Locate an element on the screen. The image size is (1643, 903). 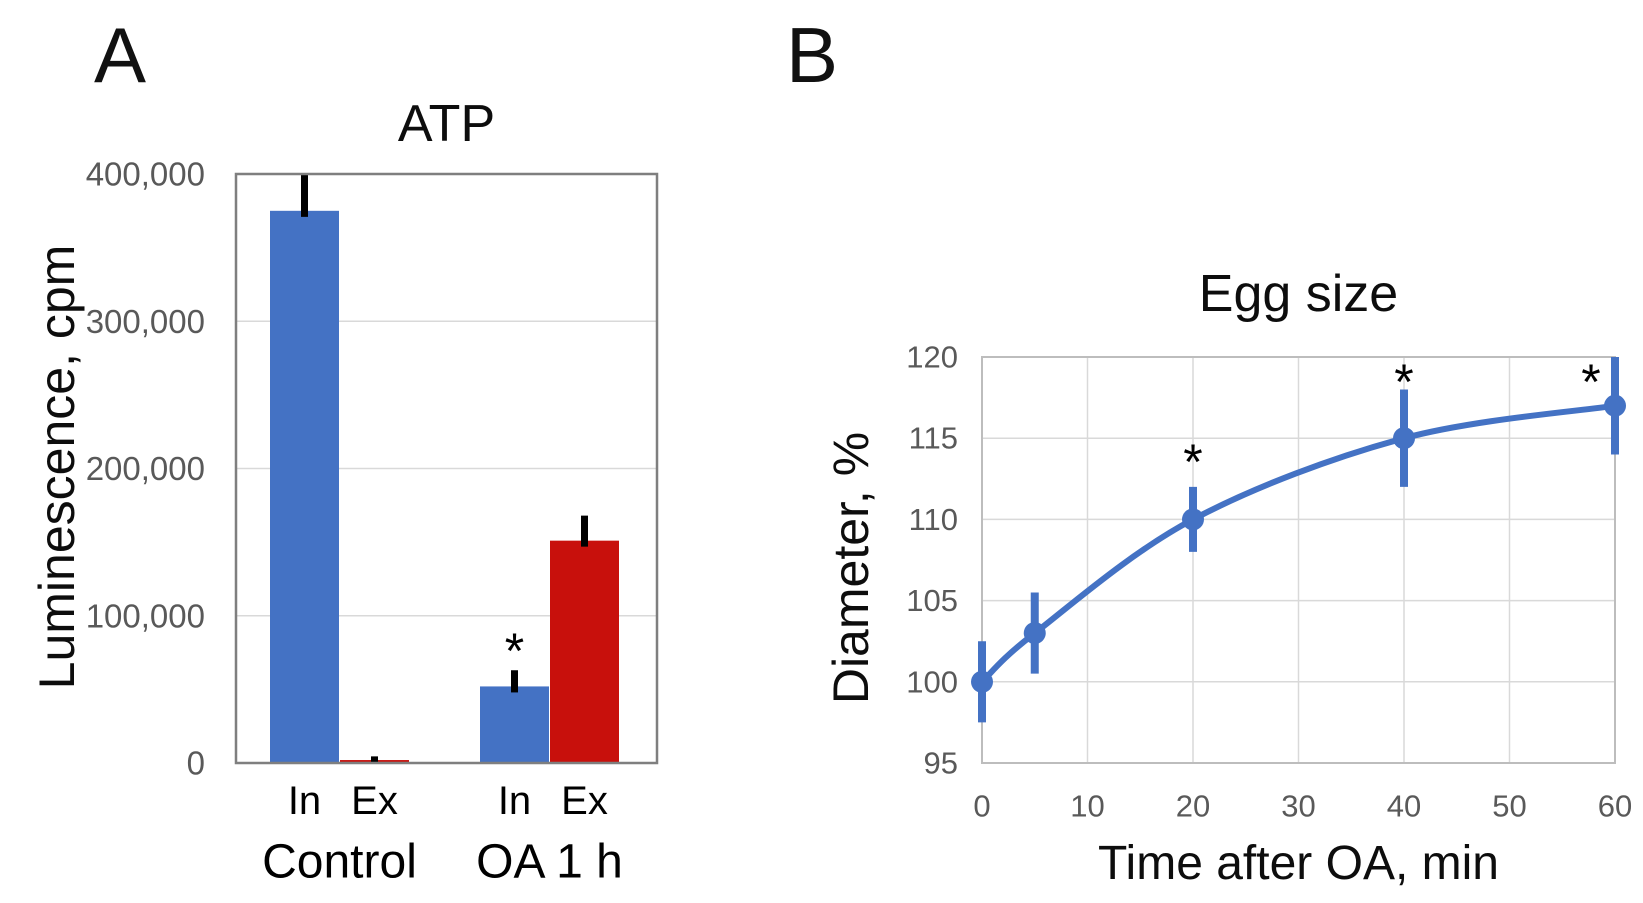
y-tick-label: 120 is located at coordinates (932, 357).